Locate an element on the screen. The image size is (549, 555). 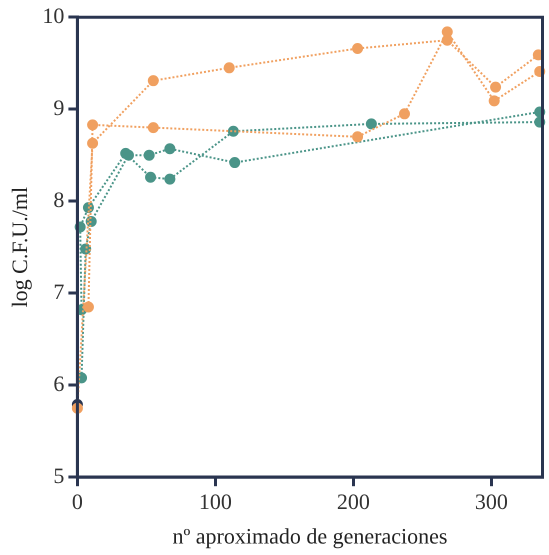
x-tick-label: 200 is located at coordinates (353, 501).